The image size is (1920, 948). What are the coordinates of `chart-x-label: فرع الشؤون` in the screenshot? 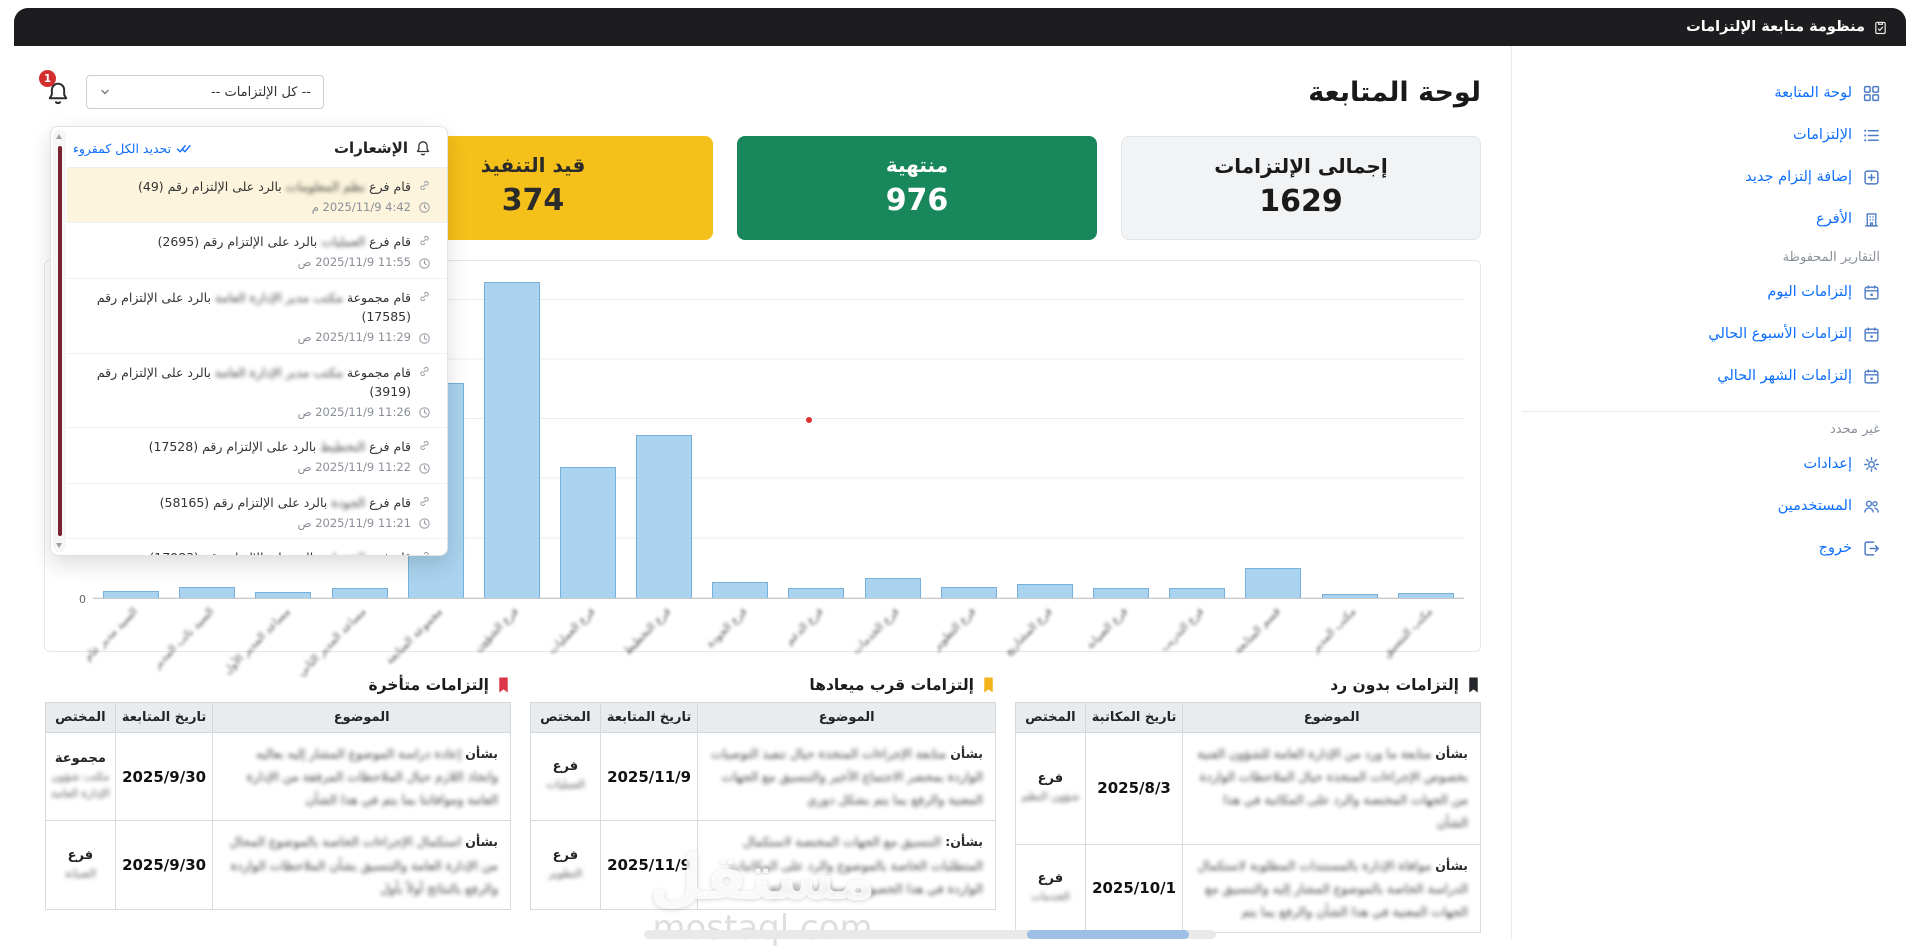 It's located at (496, 629).